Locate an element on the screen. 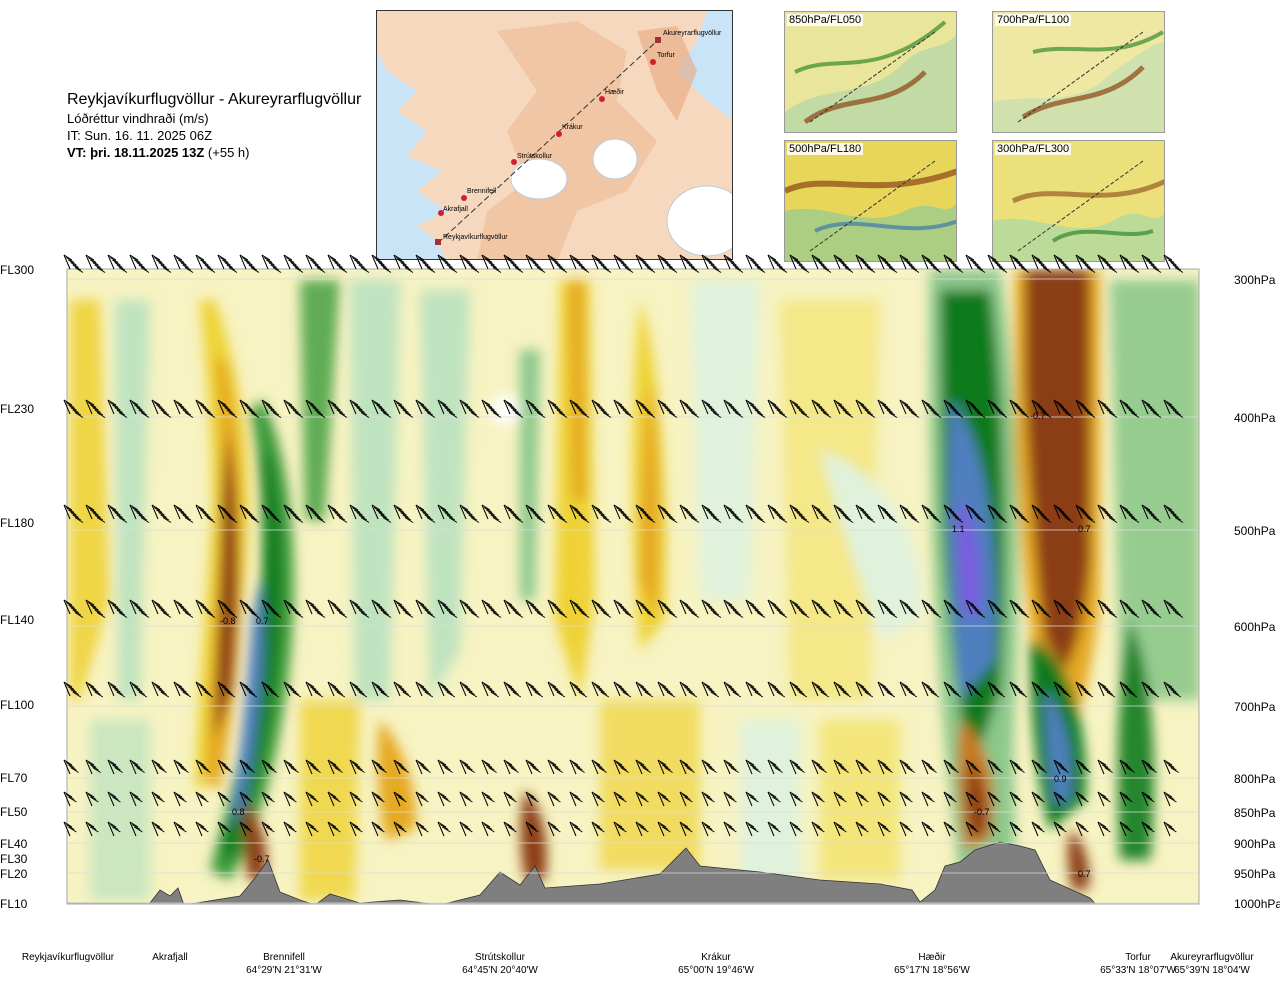 Image resolution: width=1280 pixels, height=981 pixels. map-point-strutskollur is located at coordinates (514, 162).